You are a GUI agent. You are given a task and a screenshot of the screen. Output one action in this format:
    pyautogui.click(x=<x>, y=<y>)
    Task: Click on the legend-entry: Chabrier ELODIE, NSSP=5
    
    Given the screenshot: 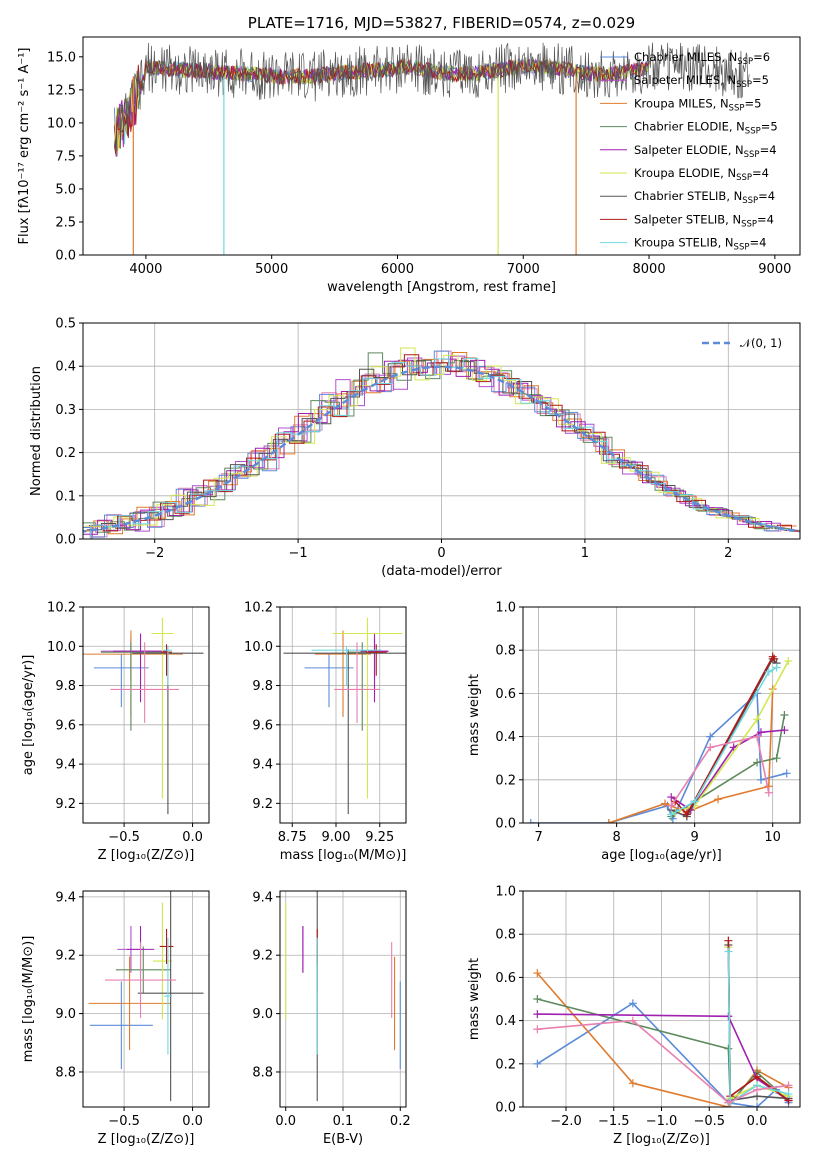 What is the action you would take?
    pyautogui.click(x=706, y=128)
    